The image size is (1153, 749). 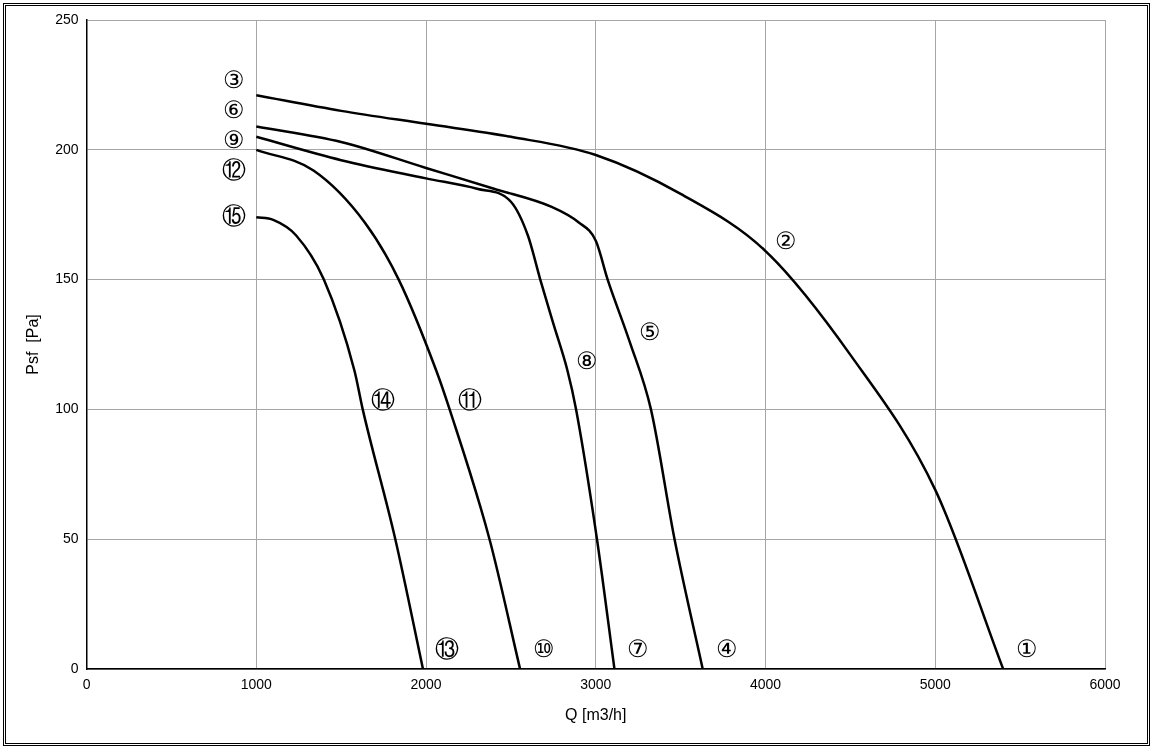 What do you see at coordinates (70, 538) in the screenshot?
I see `y-tick-label: 50` at bounding box center [70, 538].